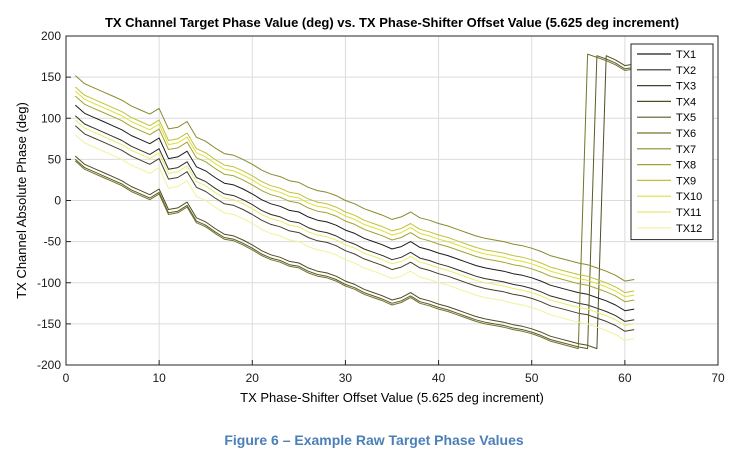 This screenshot has height=460, width=748. I want to click on legend-entry: TX1, so click(686, 55).